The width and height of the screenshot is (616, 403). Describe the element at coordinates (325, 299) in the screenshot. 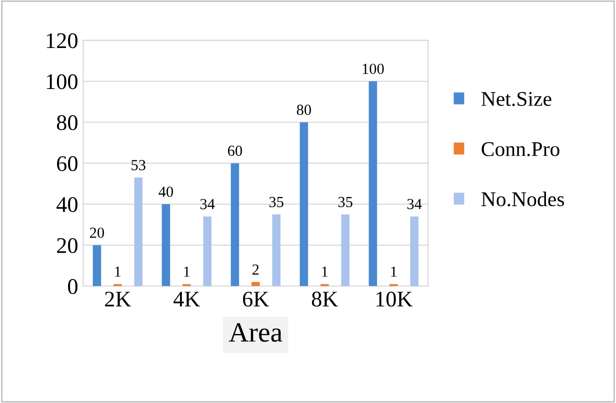

I see `x-tick-label: 8K` at that location.